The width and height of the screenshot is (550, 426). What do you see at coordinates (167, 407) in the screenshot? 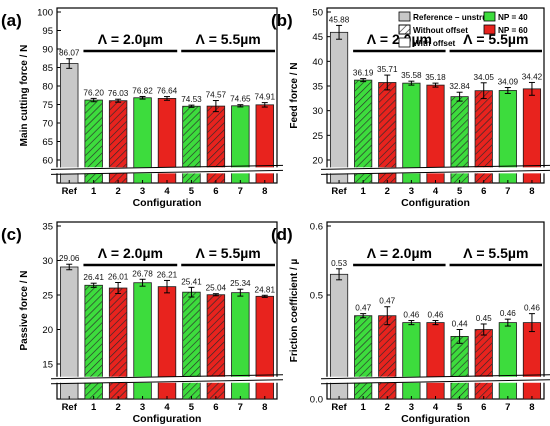
I see `x-tick-label: 4` at bounding box center [167, 407].